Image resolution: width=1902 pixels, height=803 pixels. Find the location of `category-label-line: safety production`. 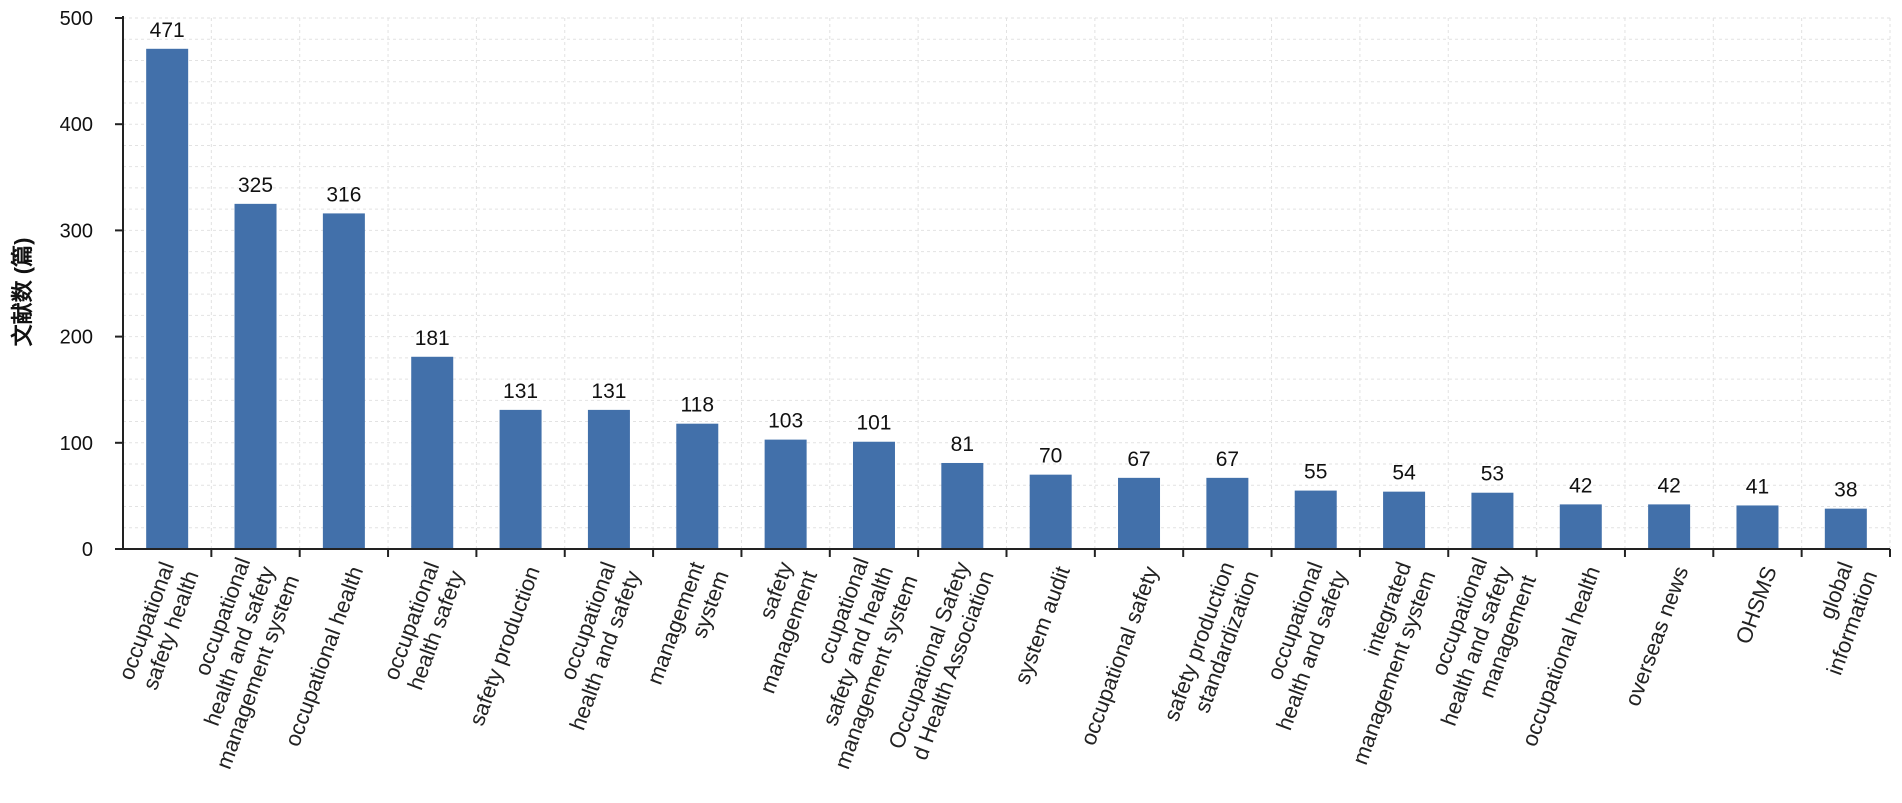

category-label-line: safety production is located at coordinates (504, 646).